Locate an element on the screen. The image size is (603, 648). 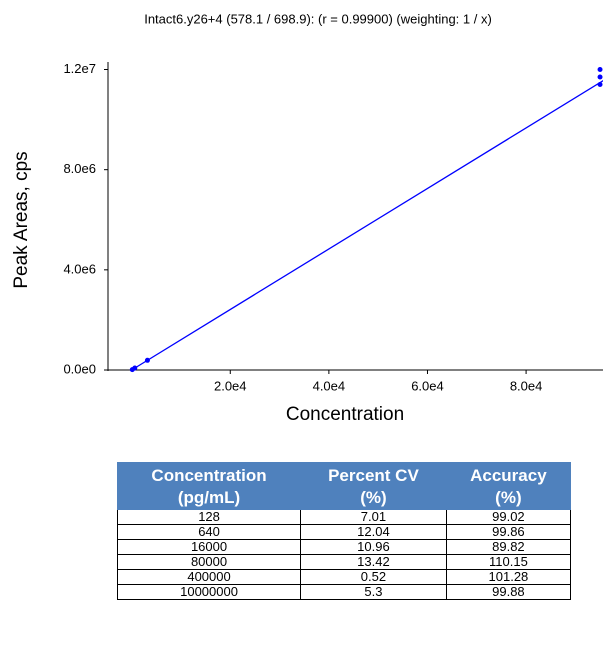
table-row: 400000 0.52 101.28 is located at coordinates (344, 577).